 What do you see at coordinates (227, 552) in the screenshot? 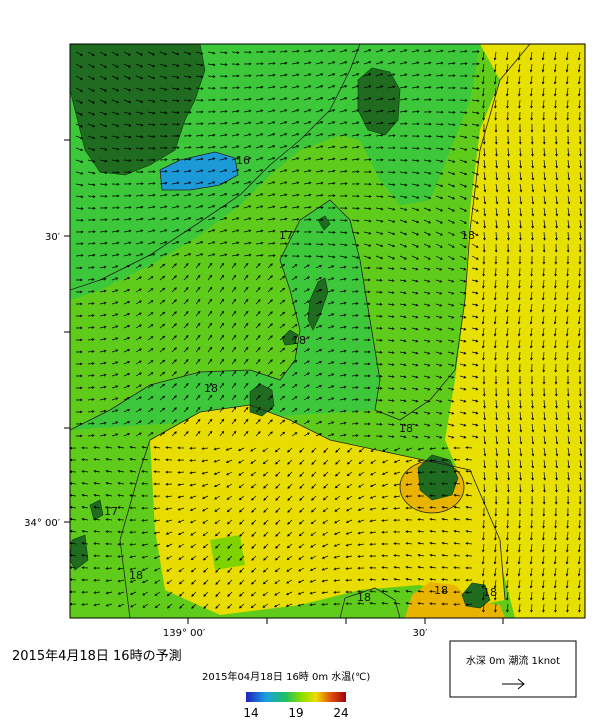
I see `sea-patch` at bounding box center [227, 552].